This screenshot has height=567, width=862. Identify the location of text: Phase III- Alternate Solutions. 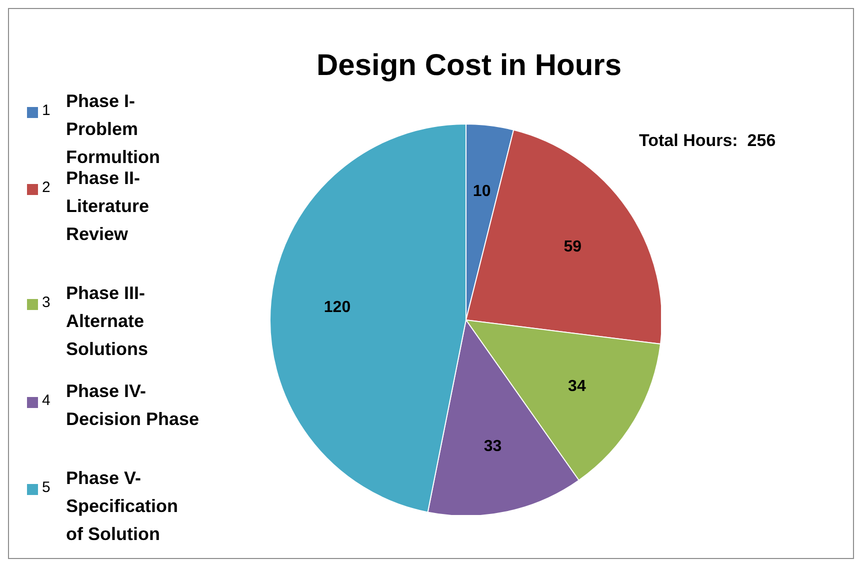
(107, 321).